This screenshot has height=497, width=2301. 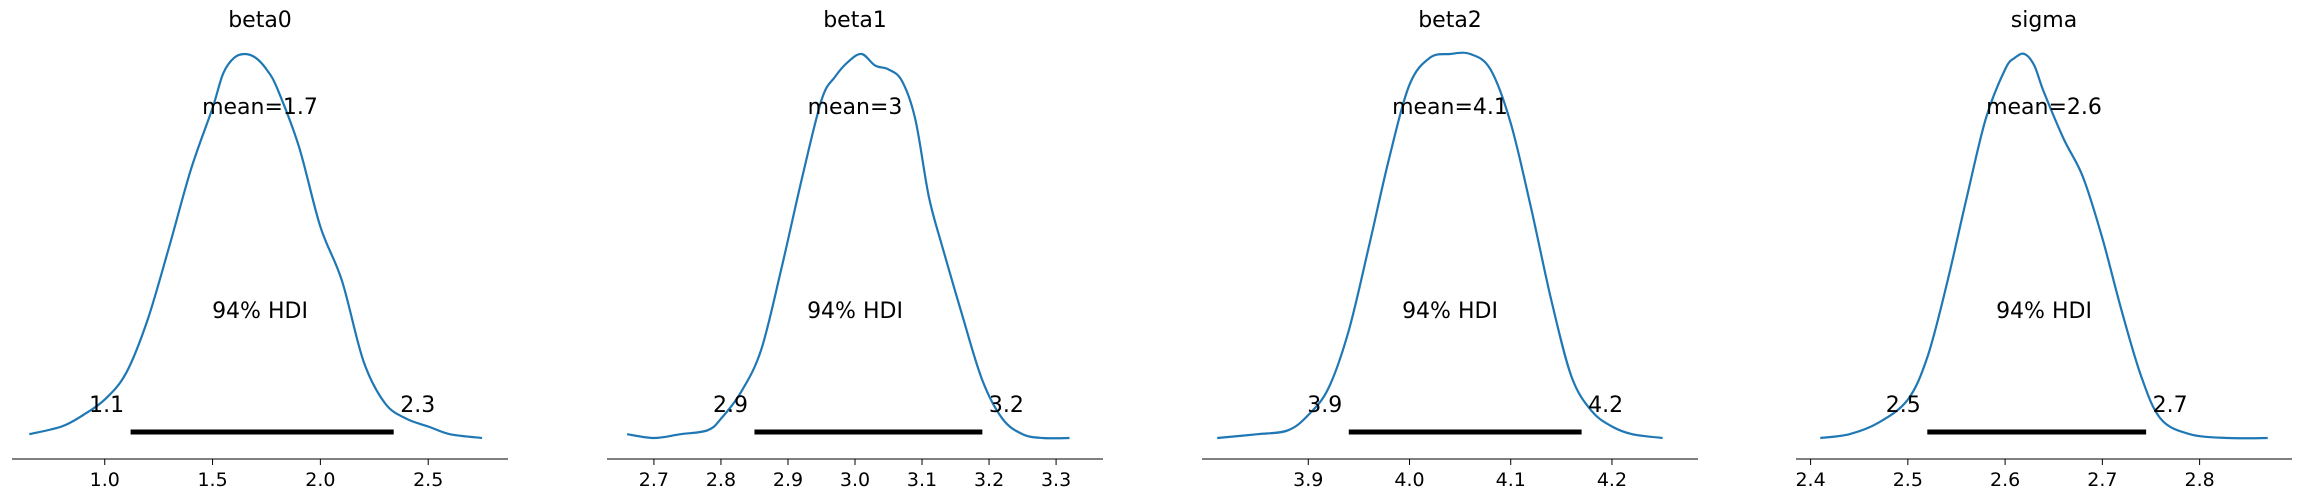 I want to click on hdi-high-label: 2.7, so click(x=2170, y=405).